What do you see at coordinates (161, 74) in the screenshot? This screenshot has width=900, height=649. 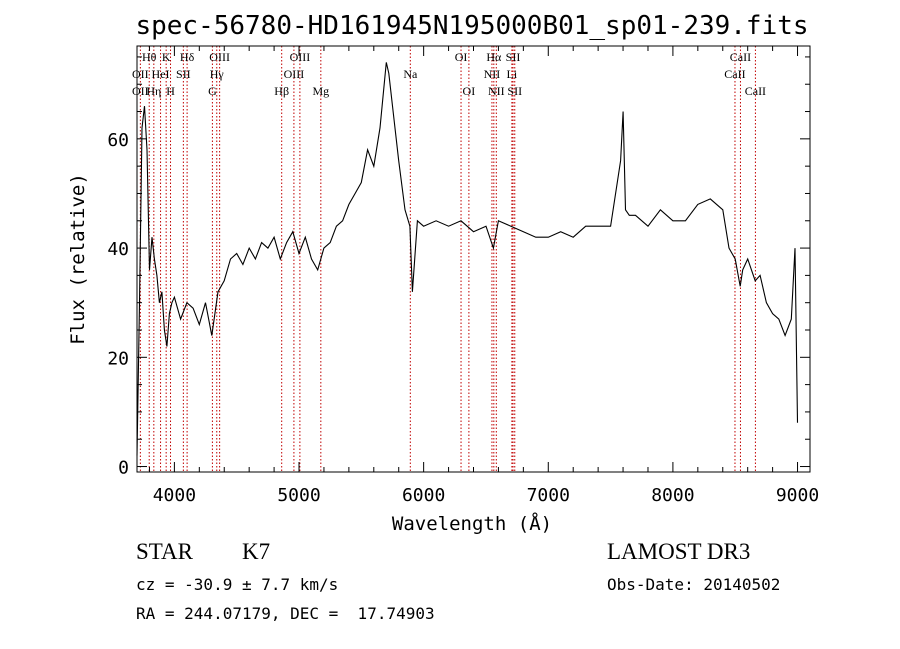 I see `spectral-line-label: HeI` at bounding box center [161, 74].